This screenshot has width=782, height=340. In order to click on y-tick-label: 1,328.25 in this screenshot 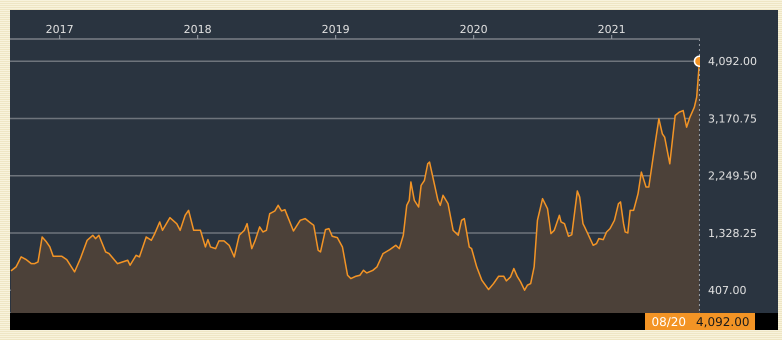, I will do `click(732, 233)`.